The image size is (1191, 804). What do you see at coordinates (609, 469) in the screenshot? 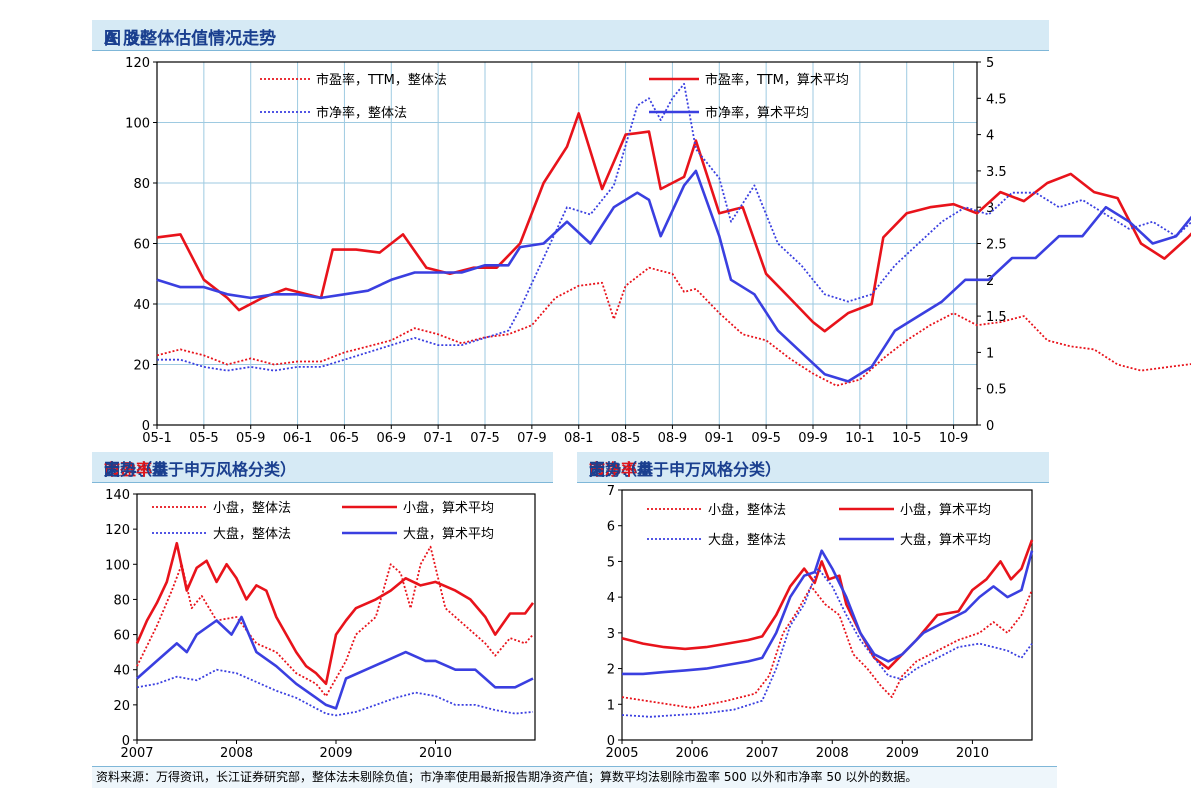
I see `chart3-header-prefix: 图 5:` at bounding box center [609, 469].